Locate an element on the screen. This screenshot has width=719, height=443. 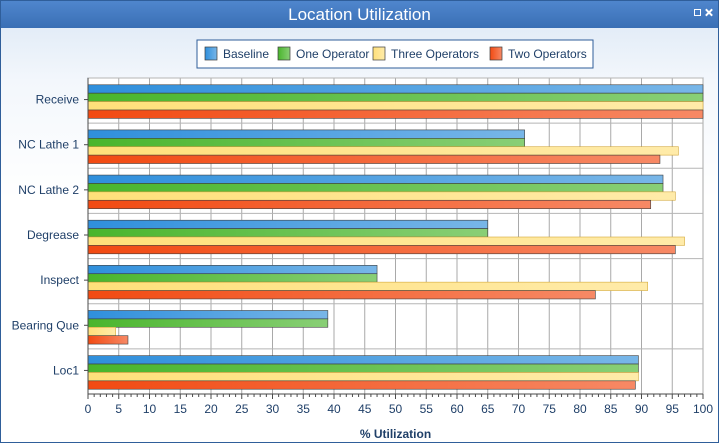
legend-label: Baseline is located at coordinates (246, 54).